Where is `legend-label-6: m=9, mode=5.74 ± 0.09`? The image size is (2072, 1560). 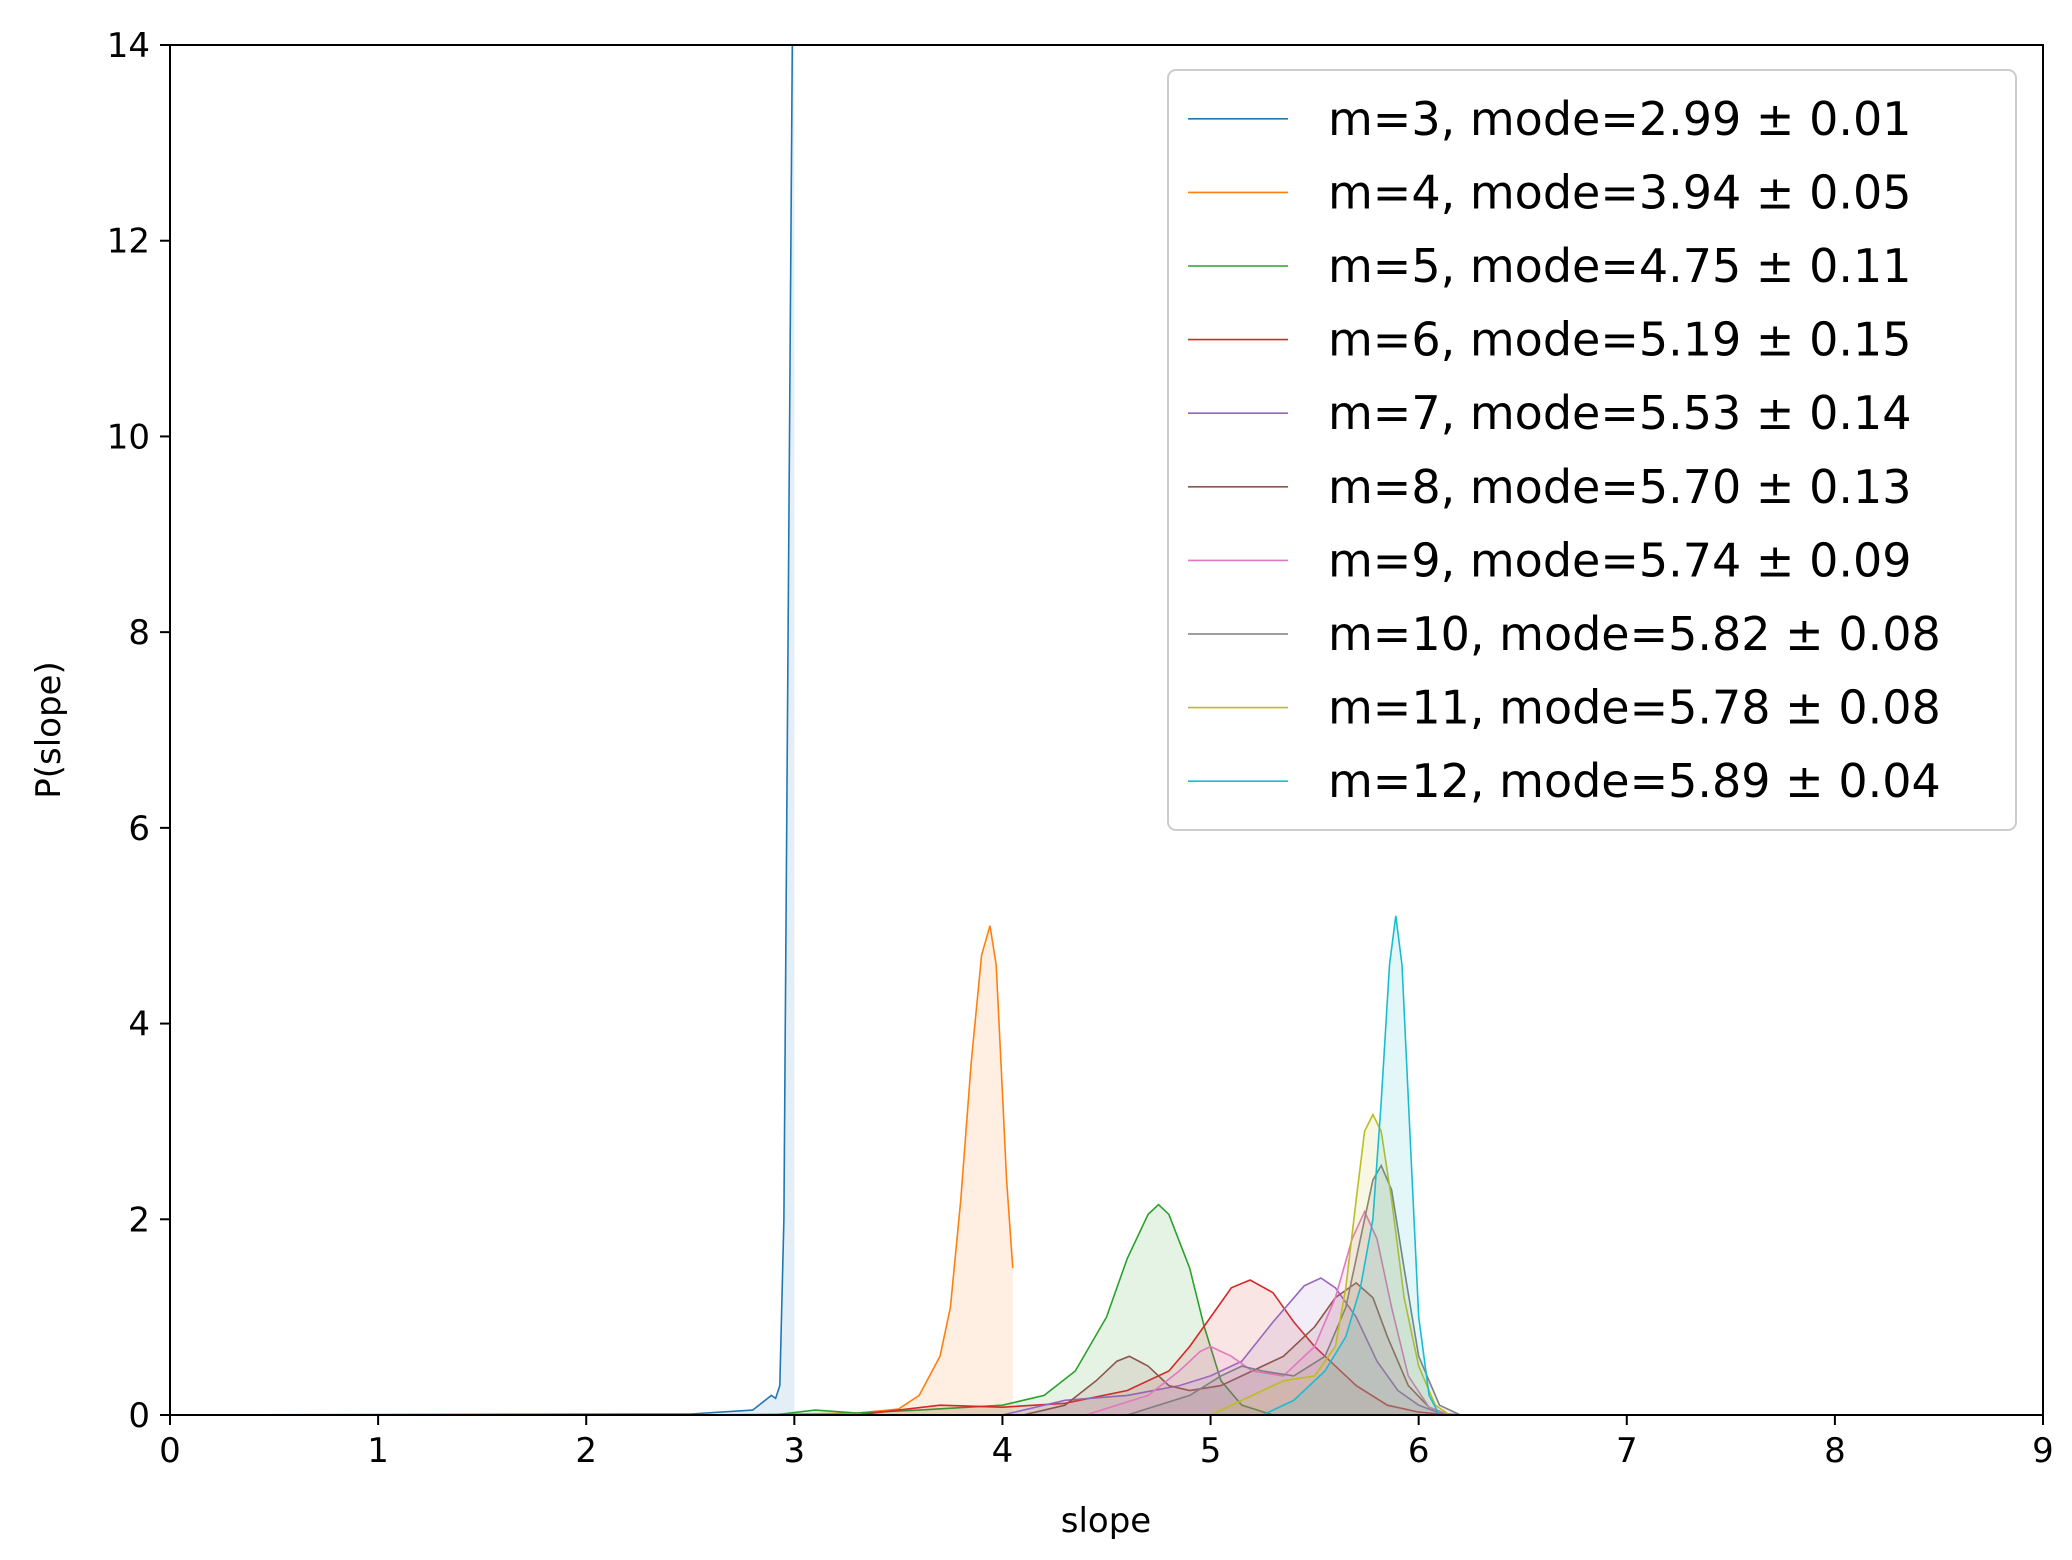 legend-label-6: m=9, mode=5.74 ± 0.09 is located at coordinates (1620, 560).